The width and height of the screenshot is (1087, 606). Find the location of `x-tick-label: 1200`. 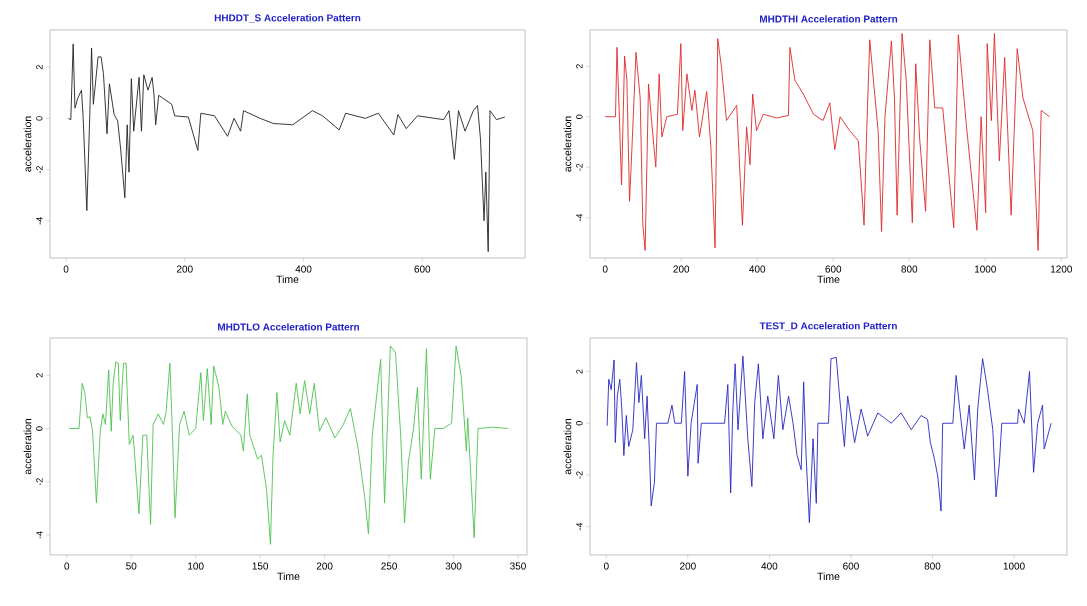

x-tick-label: 1200 is located at coordinates (1061, 269).